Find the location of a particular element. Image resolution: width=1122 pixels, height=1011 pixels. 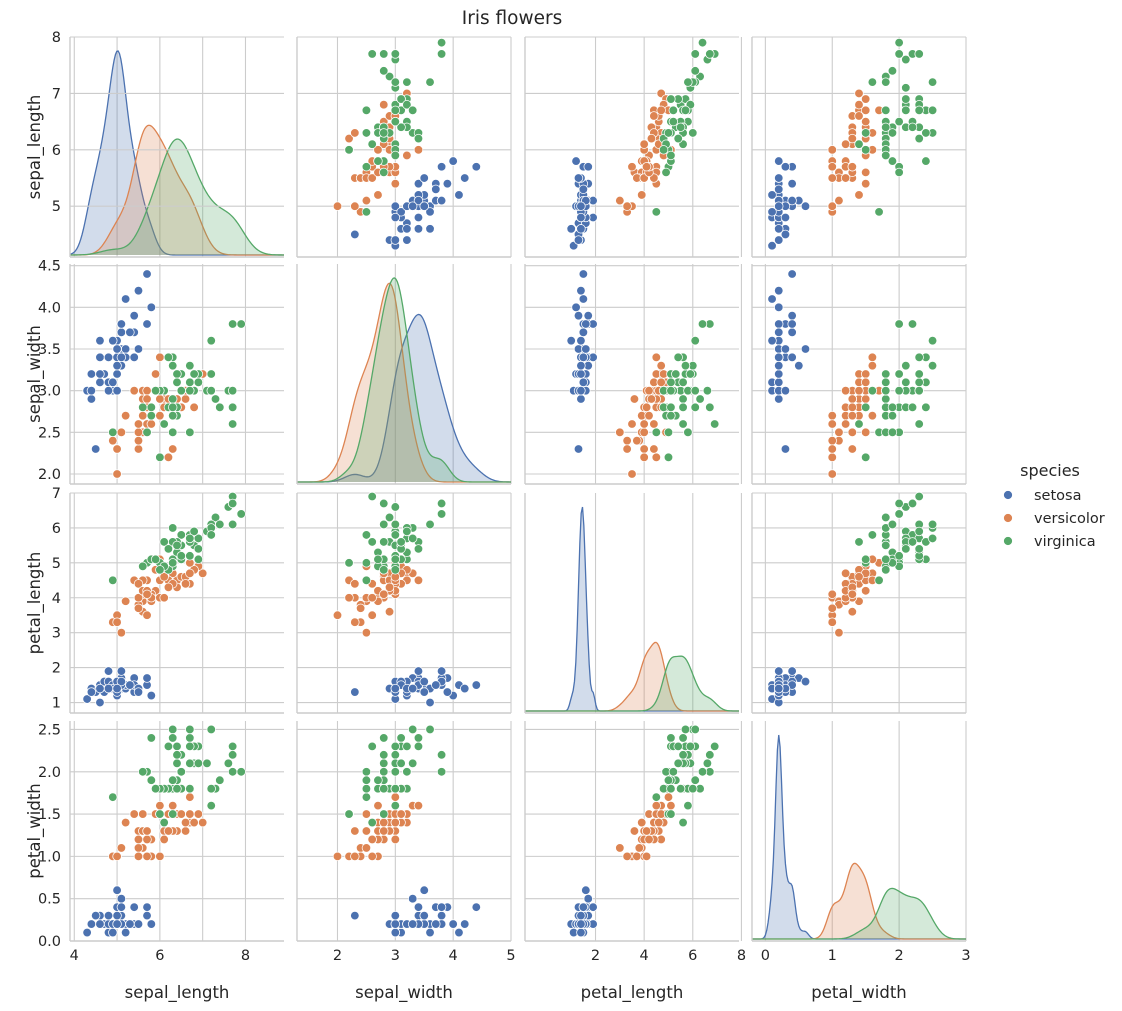

y-tick-label: 2 is located at coordinates (56, 669).